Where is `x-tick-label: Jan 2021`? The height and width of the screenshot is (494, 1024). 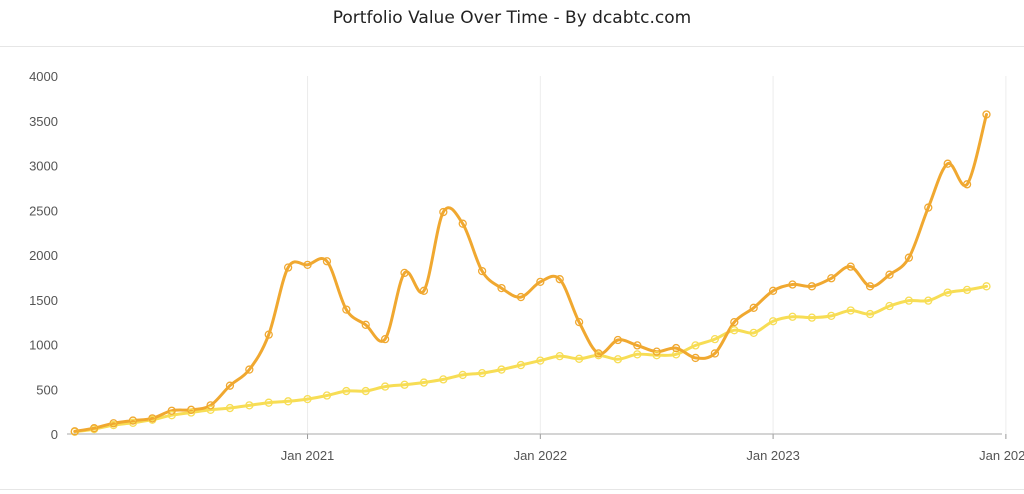 x-tick-label: Jan 2021 is located at coordinates (308, 455).